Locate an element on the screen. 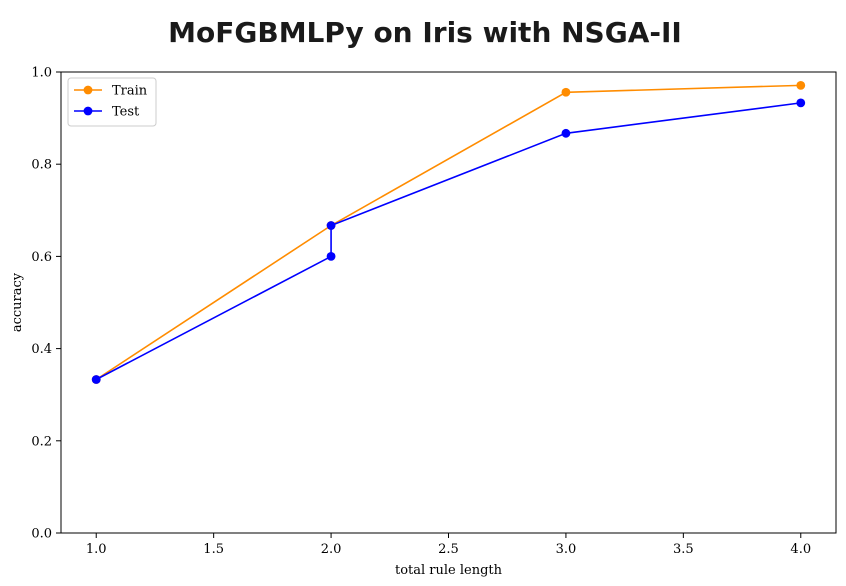  train-legend-marker is located at coordinates (88, 90).